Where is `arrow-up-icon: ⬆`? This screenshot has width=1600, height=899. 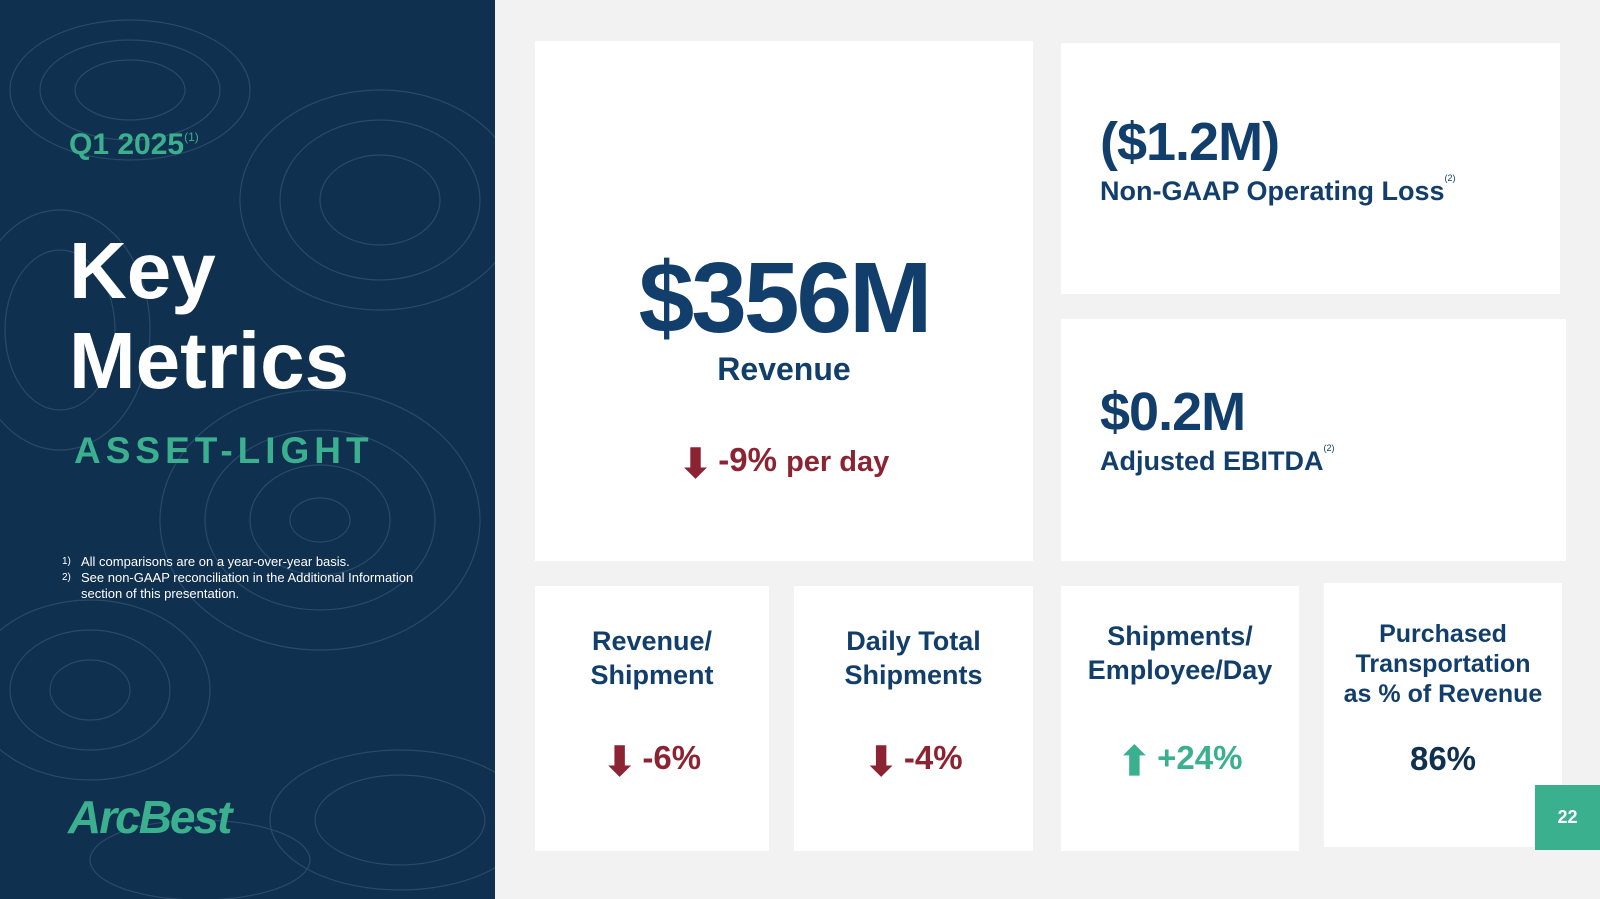
arrow-up-icon: ⬆ is located at coordinates (1134, 762).